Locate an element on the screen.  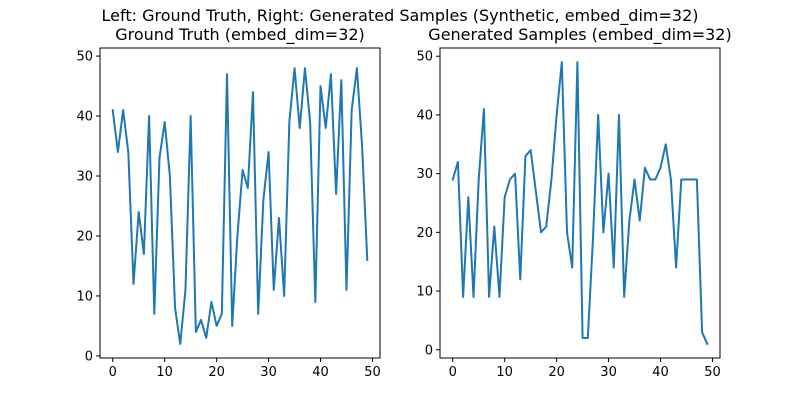
right-x-tick-label: 40 is located at coordinates (660, 372).